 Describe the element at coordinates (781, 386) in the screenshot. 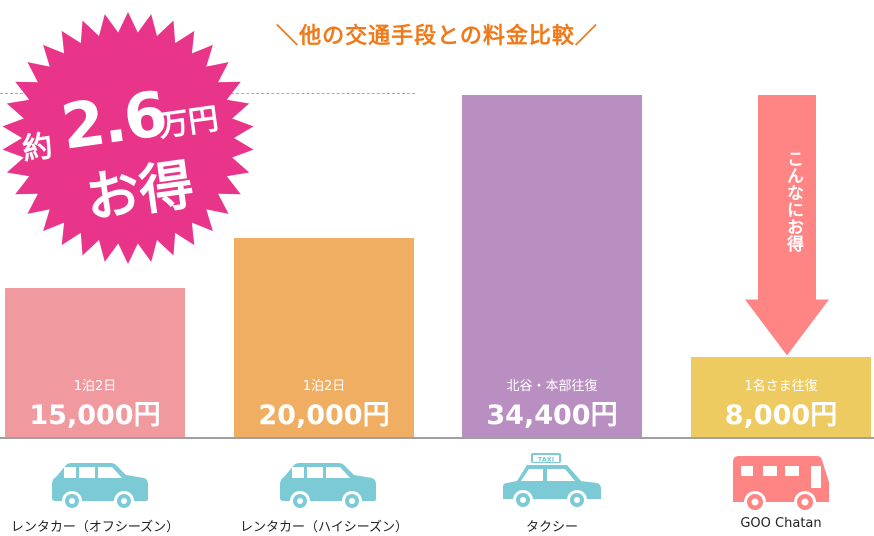

I see `bar-subtitle: 1名さま往復` at that location.